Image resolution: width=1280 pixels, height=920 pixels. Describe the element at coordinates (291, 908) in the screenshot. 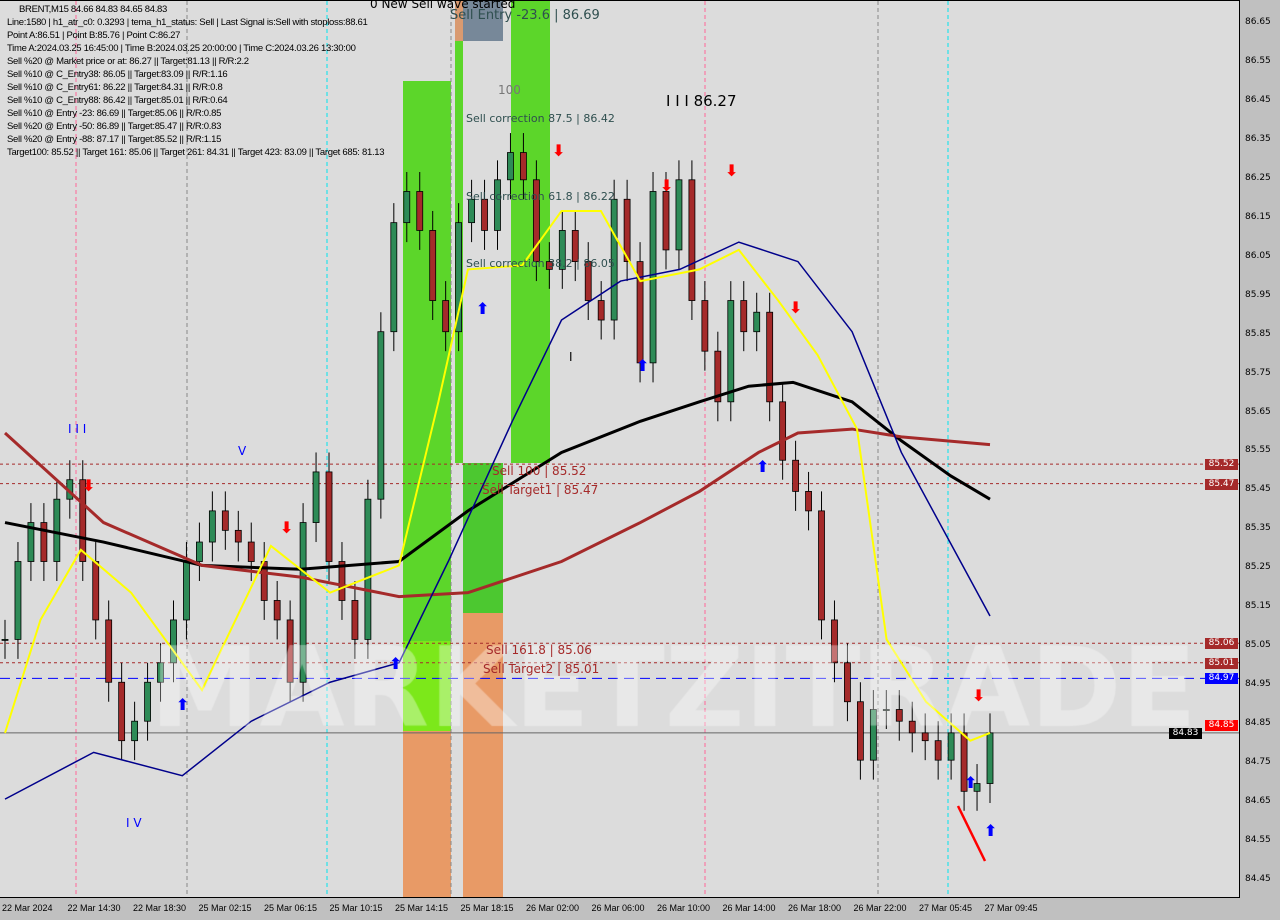

I see `x-tick-label: 25 Mar 06:15` at that location.